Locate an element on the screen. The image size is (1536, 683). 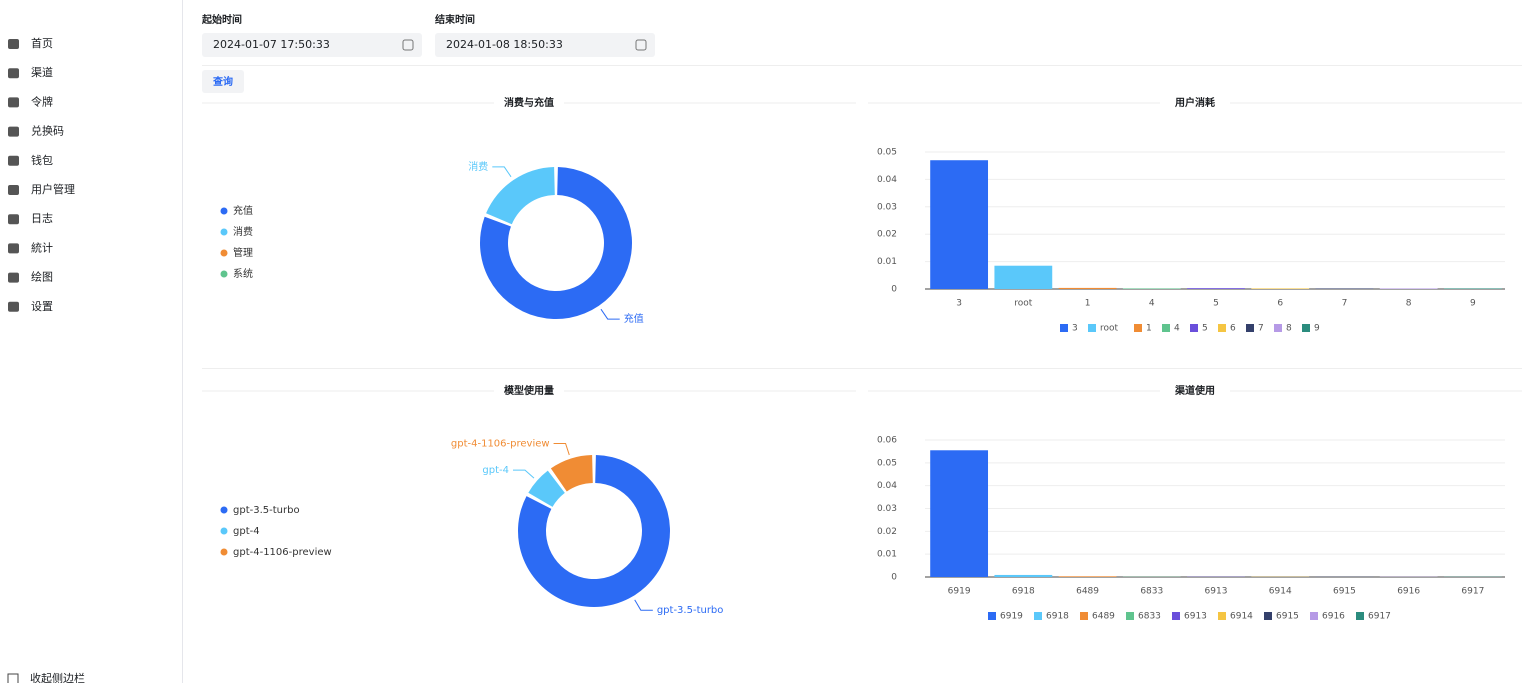
menu-item: 日志 is located at coordinates (42, 218).